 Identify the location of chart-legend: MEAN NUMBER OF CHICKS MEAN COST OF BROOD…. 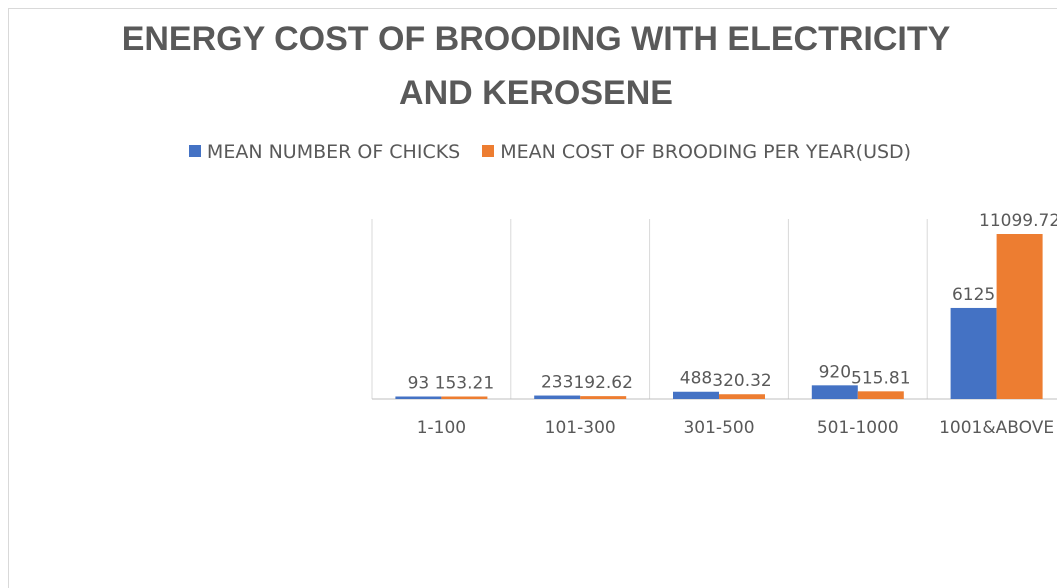
(528, 152).